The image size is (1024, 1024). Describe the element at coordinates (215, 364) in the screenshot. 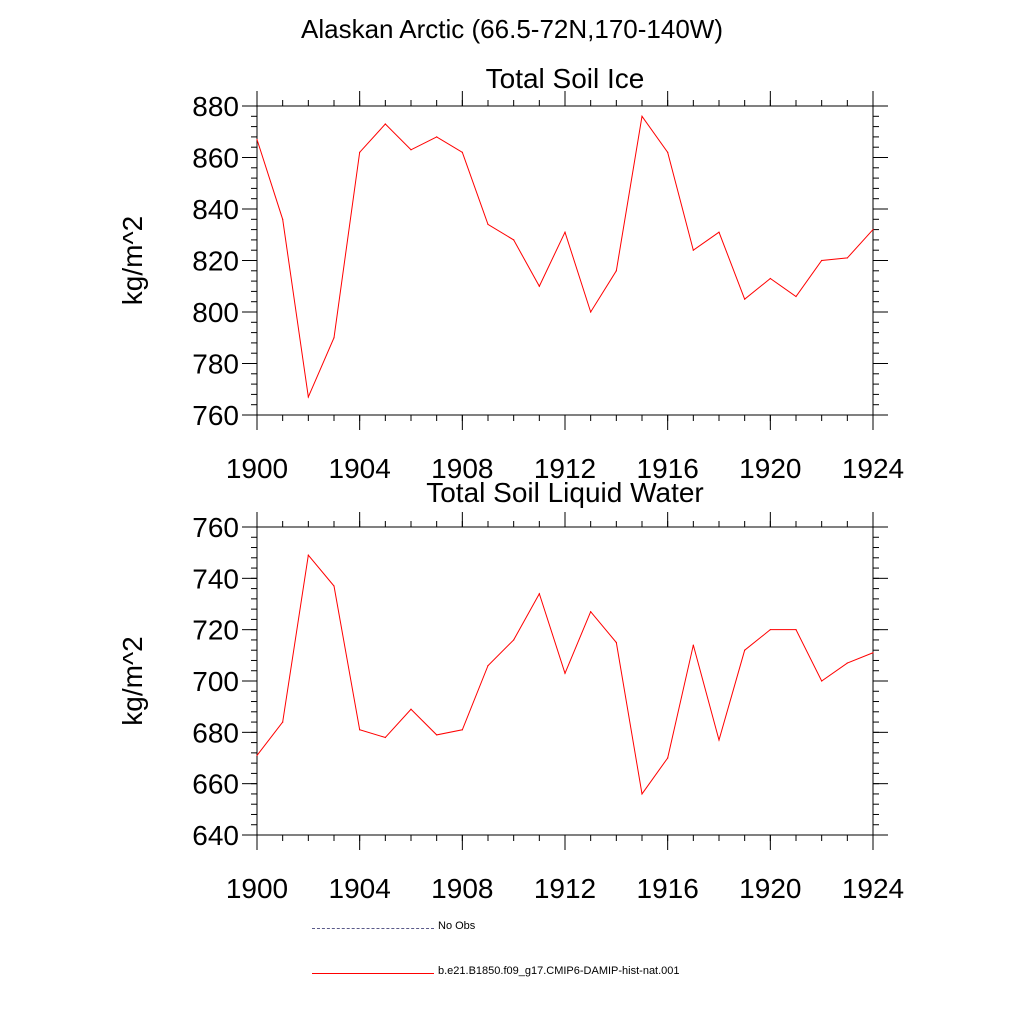

I see `y-tick-label: 780` at that location.